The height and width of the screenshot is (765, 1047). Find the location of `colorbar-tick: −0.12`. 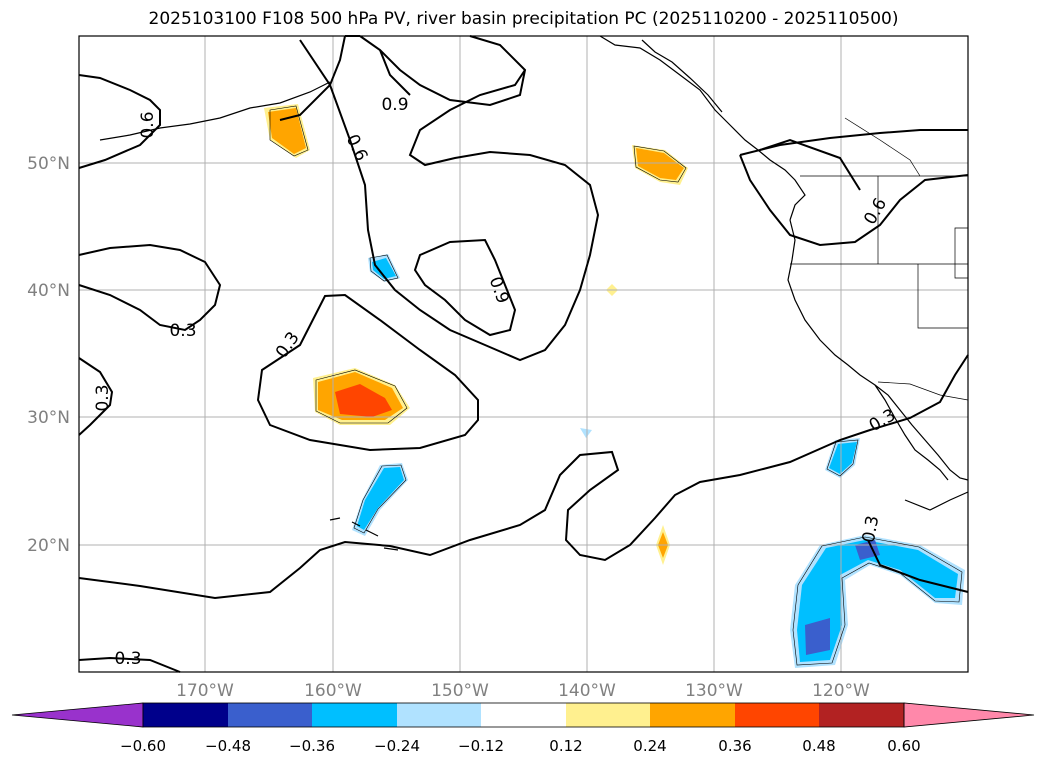

colorbar-tick: −0.12 is located at coordinates (481, 746).